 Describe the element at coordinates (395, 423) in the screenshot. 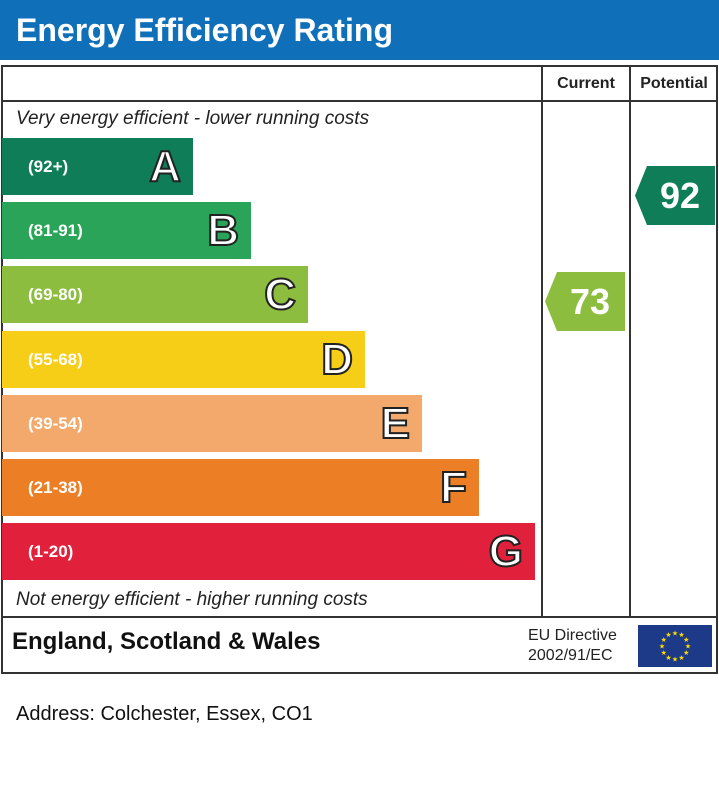

I see `band-letter: E` at that location.